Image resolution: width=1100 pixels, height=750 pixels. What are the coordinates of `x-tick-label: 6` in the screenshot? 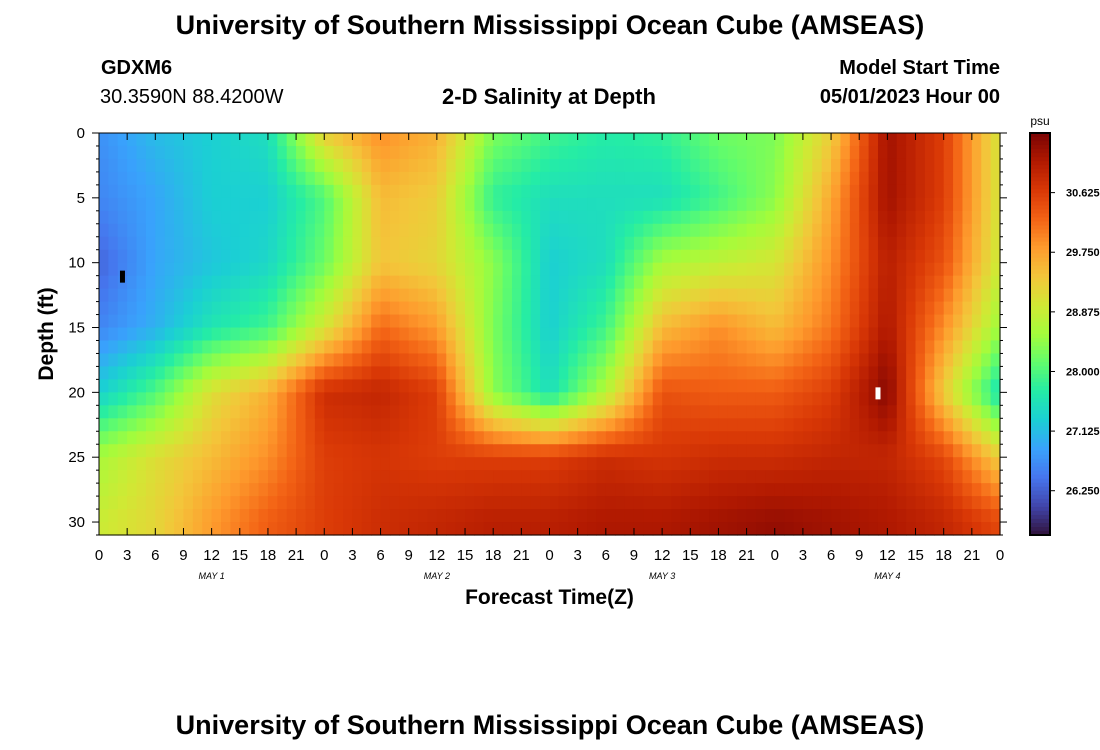 It's located at (155, 555).